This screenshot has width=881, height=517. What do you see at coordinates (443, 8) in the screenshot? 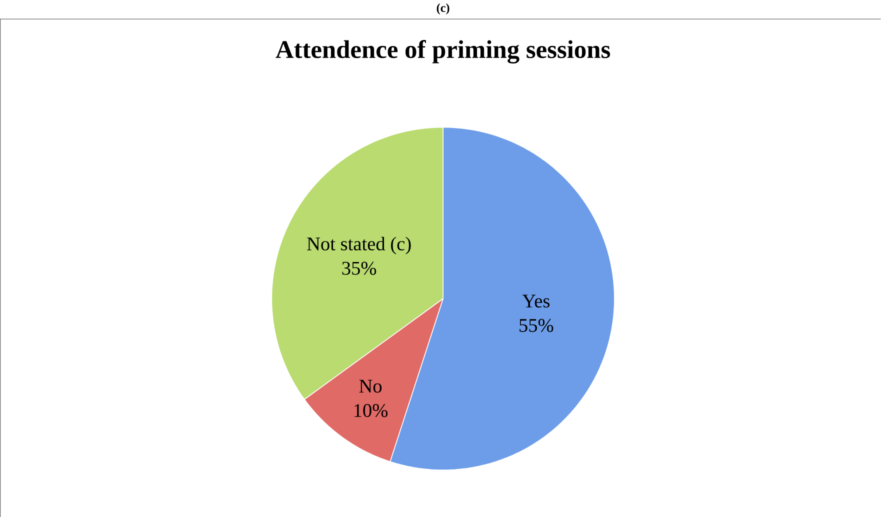
I see `text: (c)` at bounding box center [443, 8].